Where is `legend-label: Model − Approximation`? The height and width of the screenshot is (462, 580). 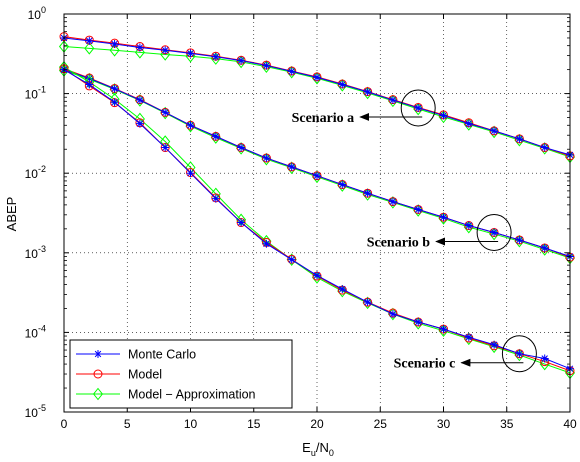
legend-label: Model − Approximation is located at coordinates (192, 395).